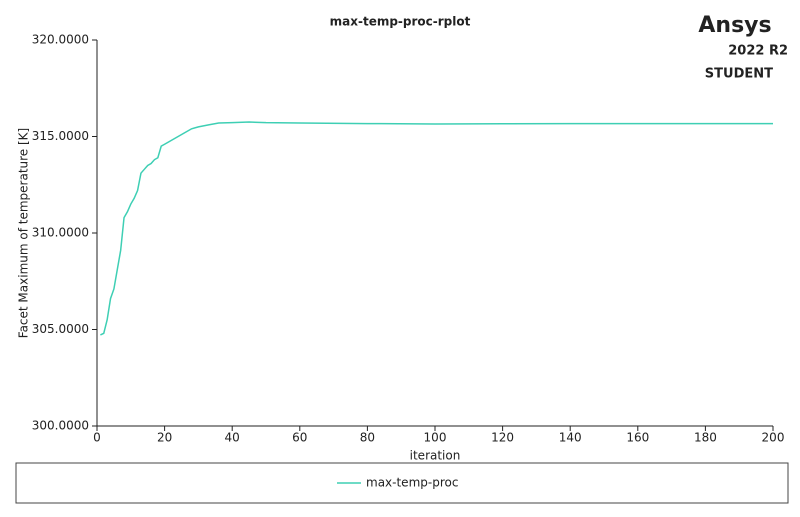 This screenshot has height=517, width=800. I want to click on x-tick-label: 0, so click(97, 438).